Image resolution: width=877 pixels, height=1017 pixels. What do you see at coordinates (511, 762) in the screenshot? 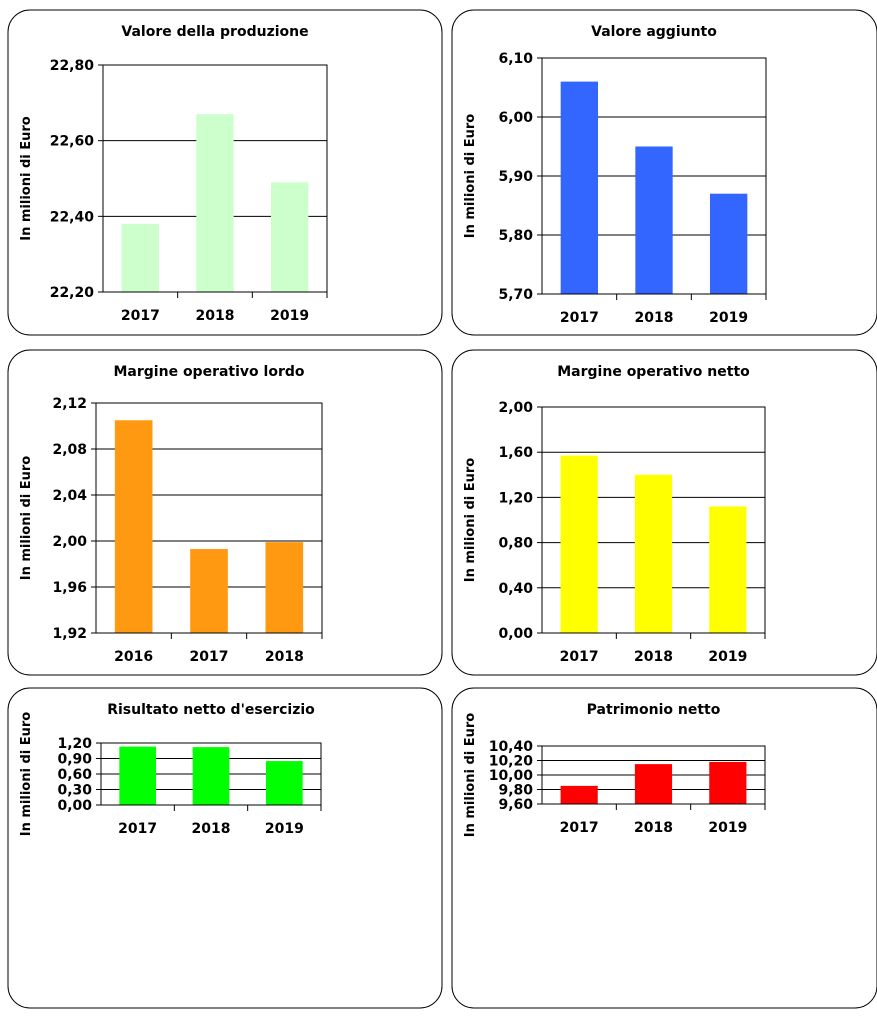
I see `y-tick-label: 10,20` at bounding box center [511, 762].